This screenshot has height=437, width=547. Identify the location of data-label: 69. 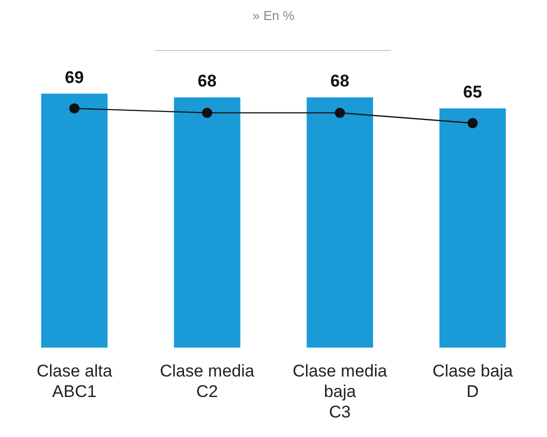
(74, 77).